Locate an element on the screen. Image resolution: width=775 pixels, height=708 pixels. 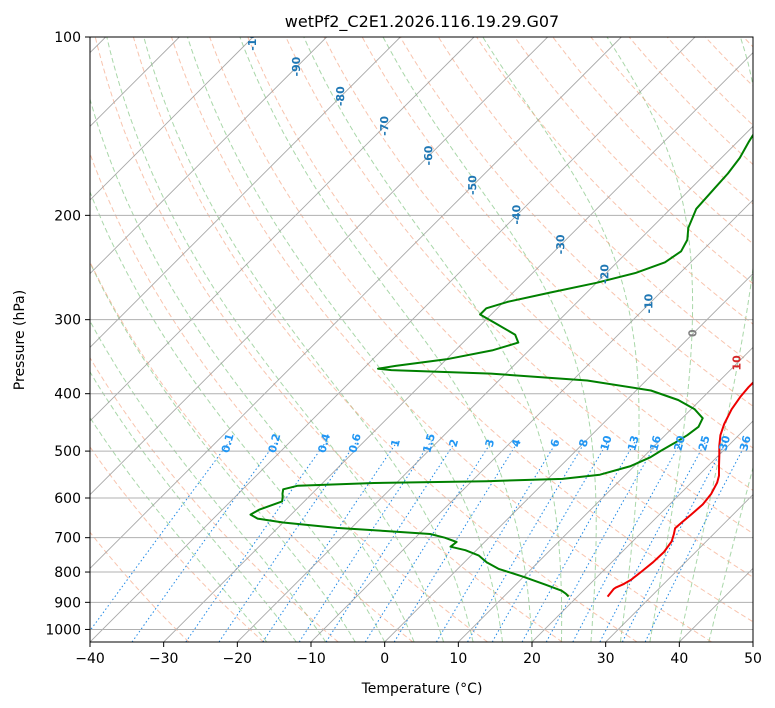
mixing-ratio-label: 13 is located at coordinates (633, 443).